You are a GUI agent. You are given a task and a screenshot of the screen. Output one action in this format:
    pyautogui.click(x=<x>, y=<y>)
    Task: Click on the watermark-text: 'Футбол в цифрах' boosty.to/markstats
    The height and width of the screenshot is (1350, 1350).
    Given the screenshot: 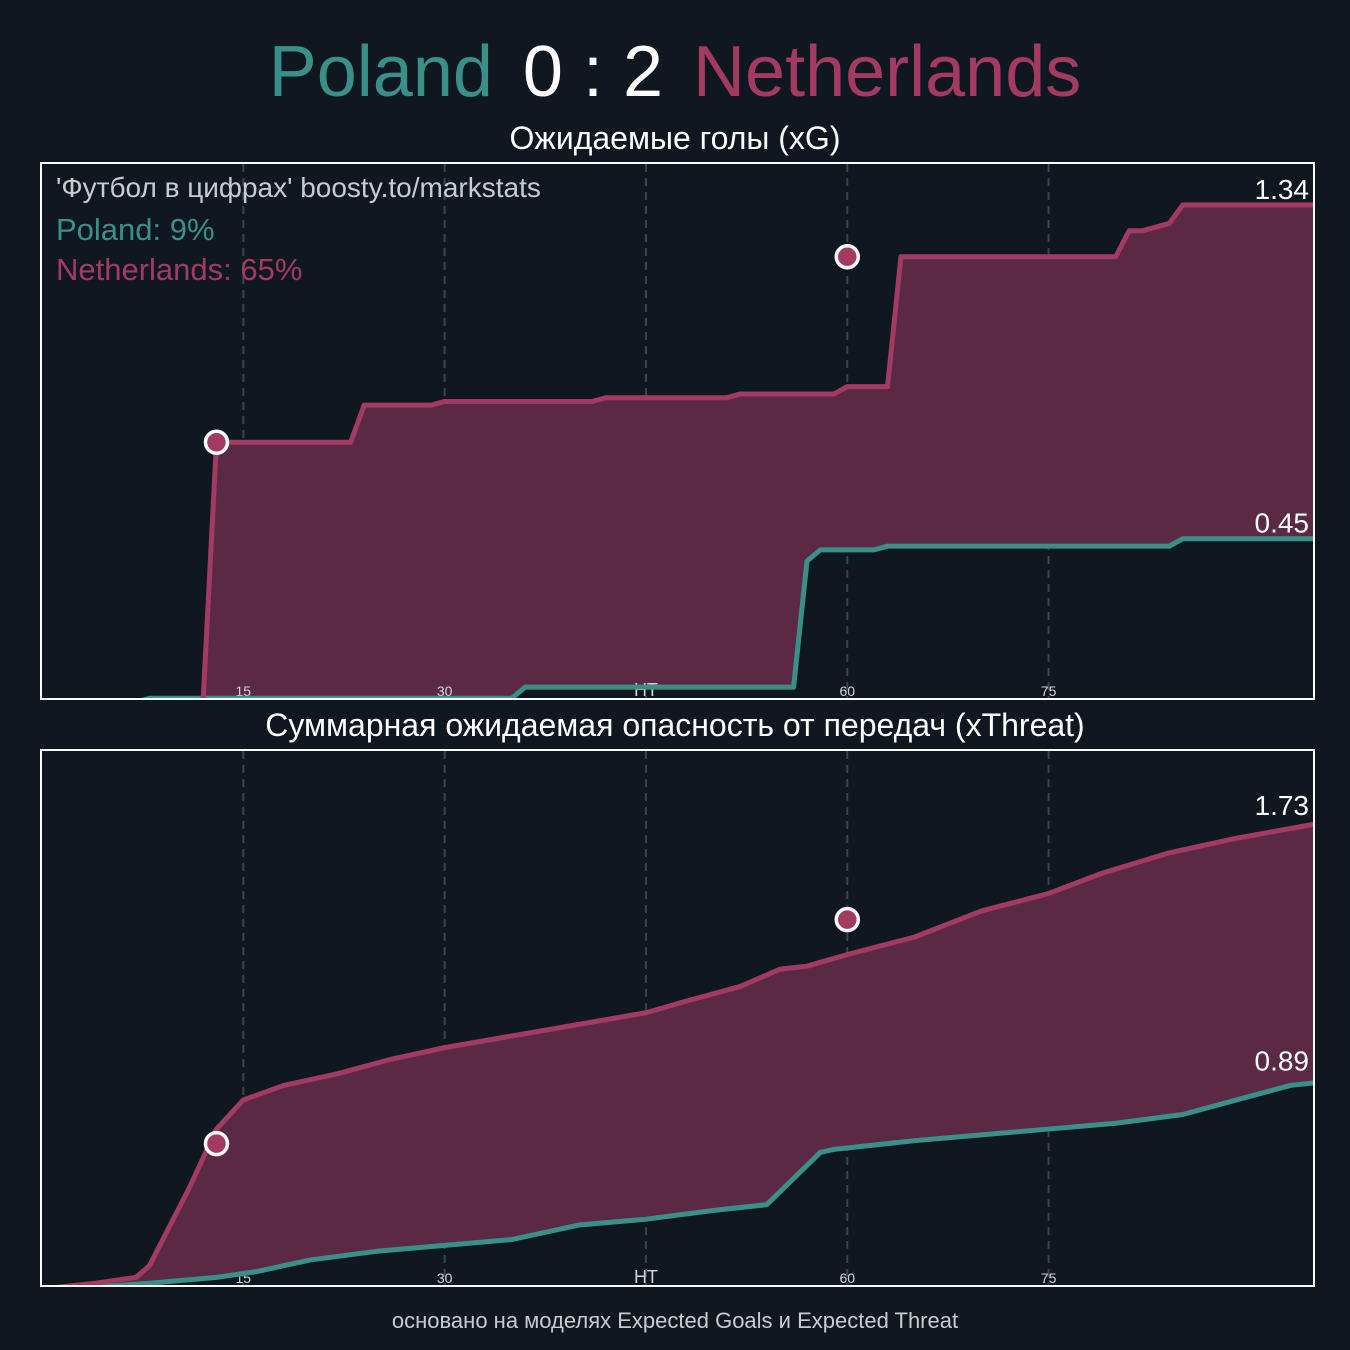 What is the action you would take?
    pyautogui.click(x=298, y=187)
    